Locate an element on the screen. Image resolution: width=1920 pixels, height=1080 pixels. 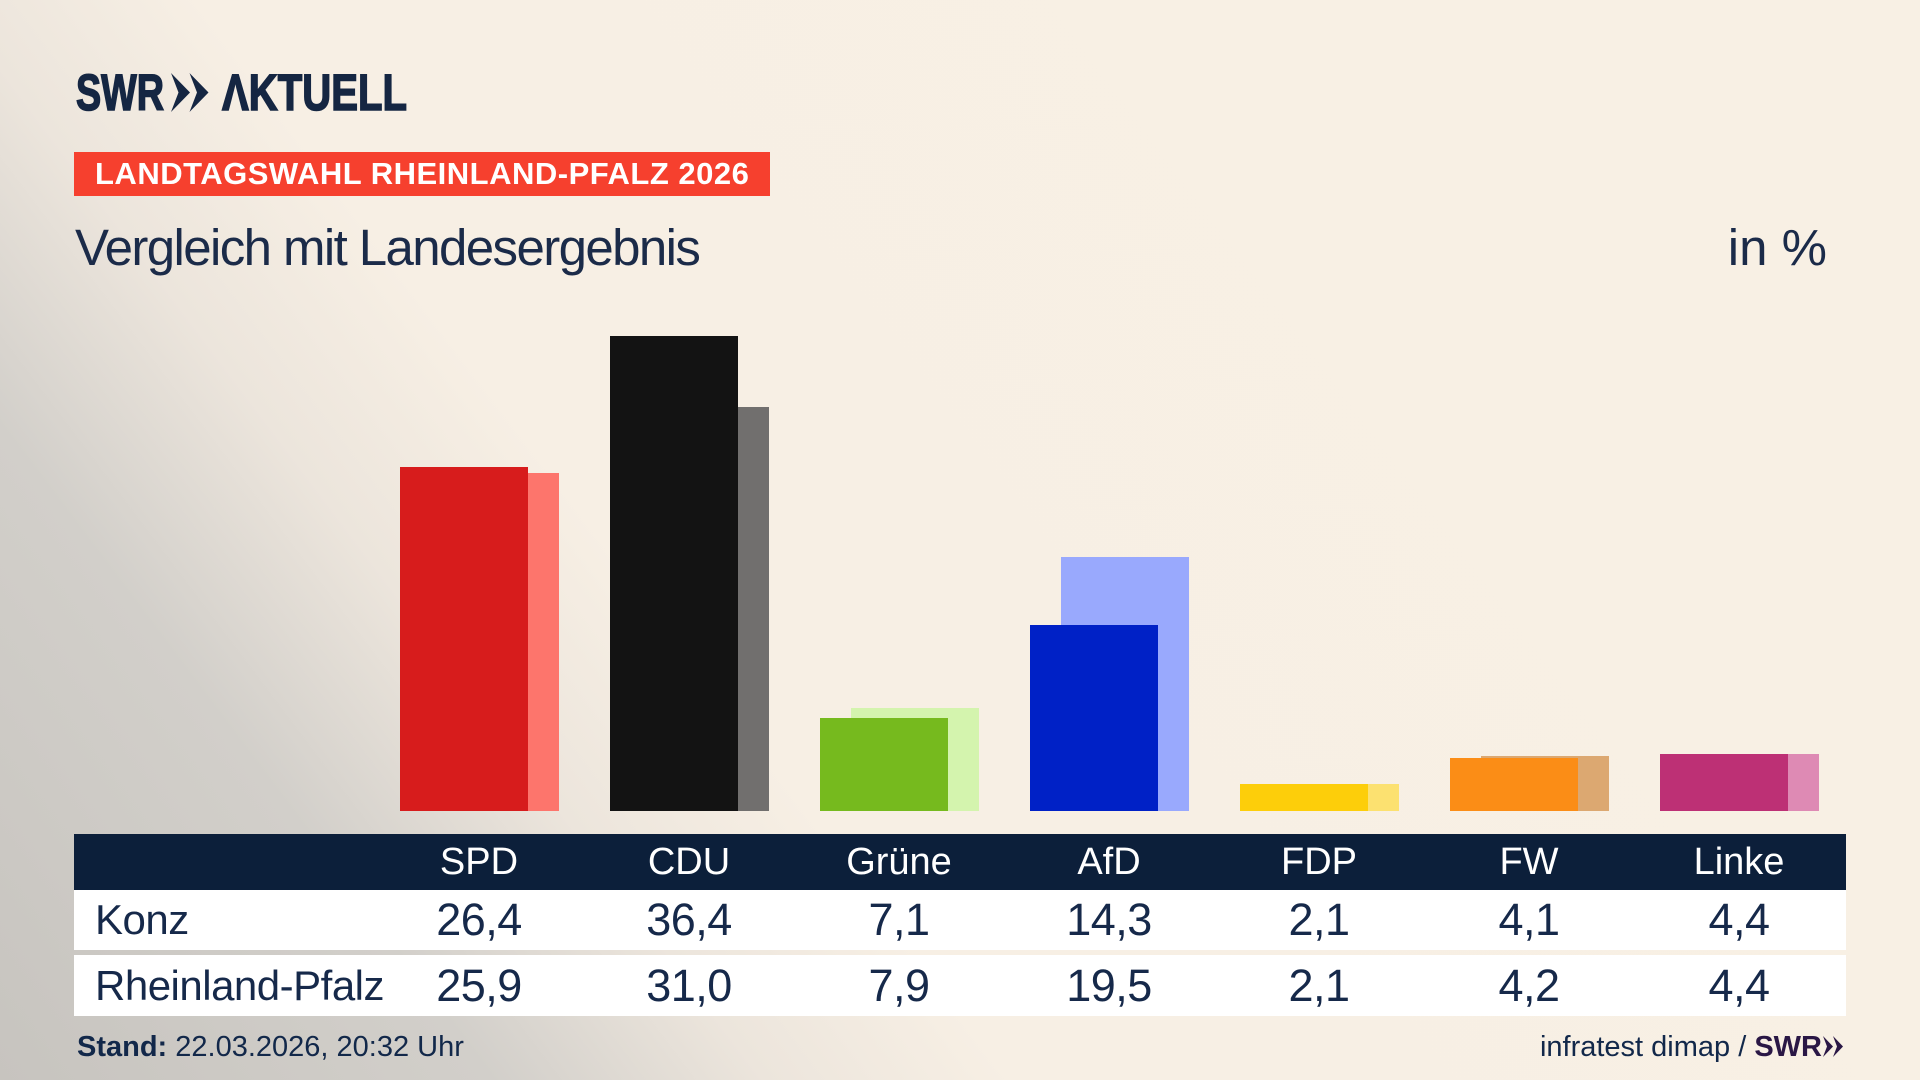
svg-text: SWR is located at coordinates (120, 92).